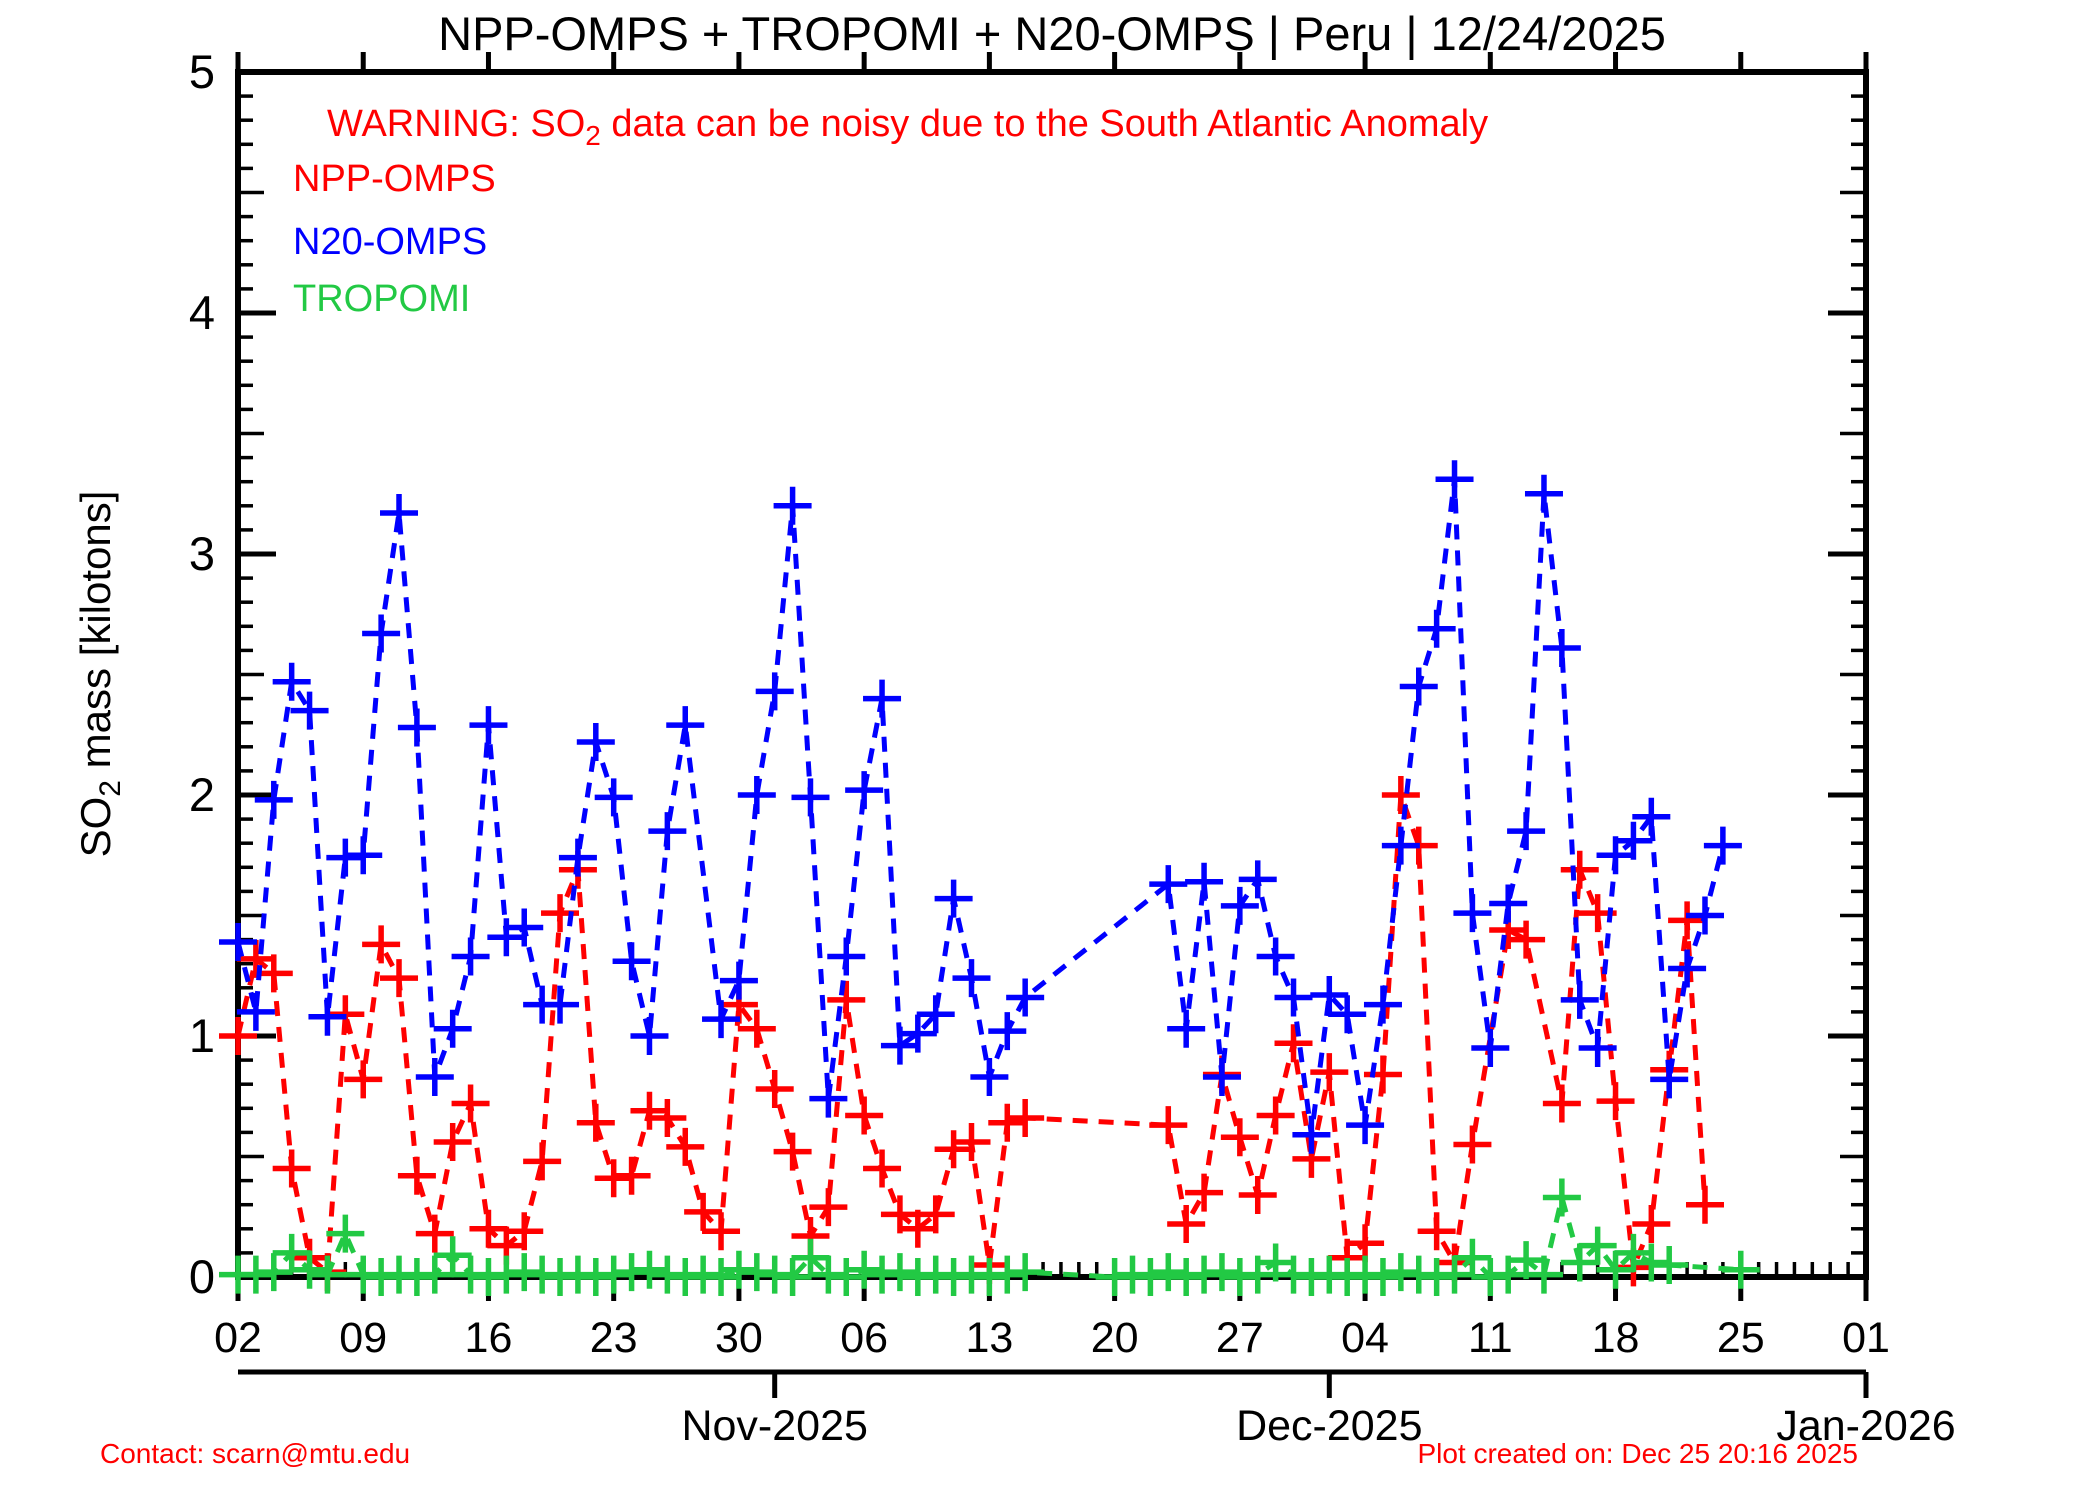 Image resolution: width=2100 pixels, height=1500 pixels. I want to click on x-tick-label: 25, so click(1741, 1338).